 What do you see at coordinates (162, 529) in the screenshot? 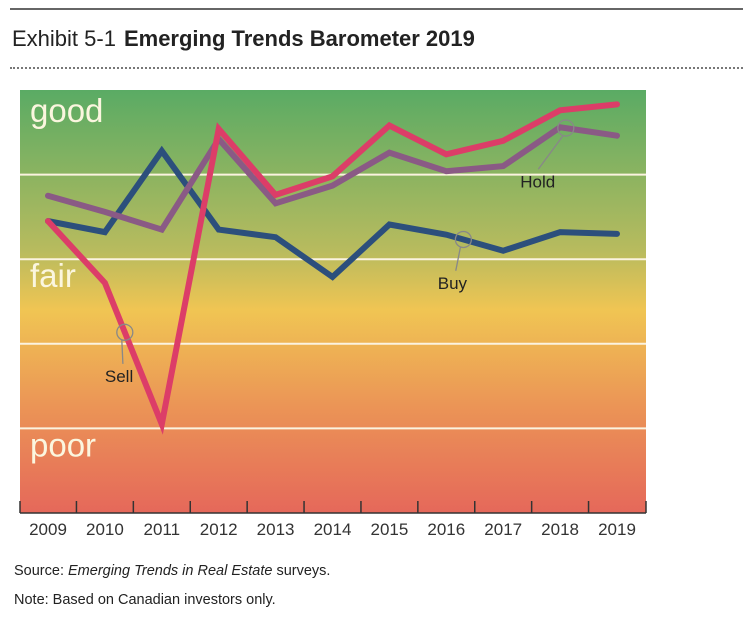
I see `x-tick-label: 2011` at bounding box center [162, 529].